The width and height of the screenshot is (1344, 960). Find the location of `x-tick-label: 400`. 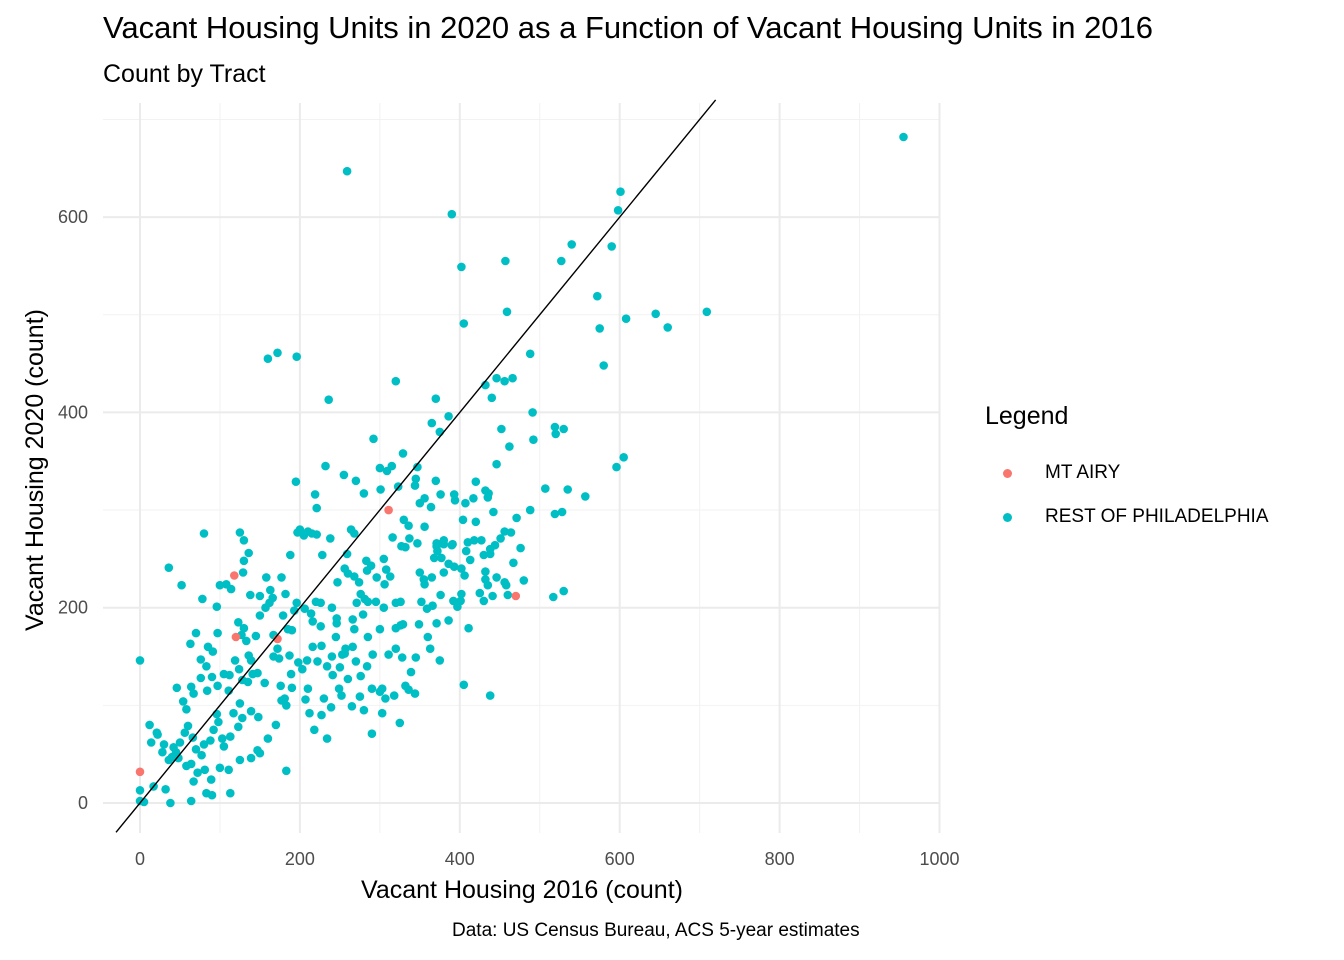

x-tick-label: 400 is located at coordinates (460, 859).